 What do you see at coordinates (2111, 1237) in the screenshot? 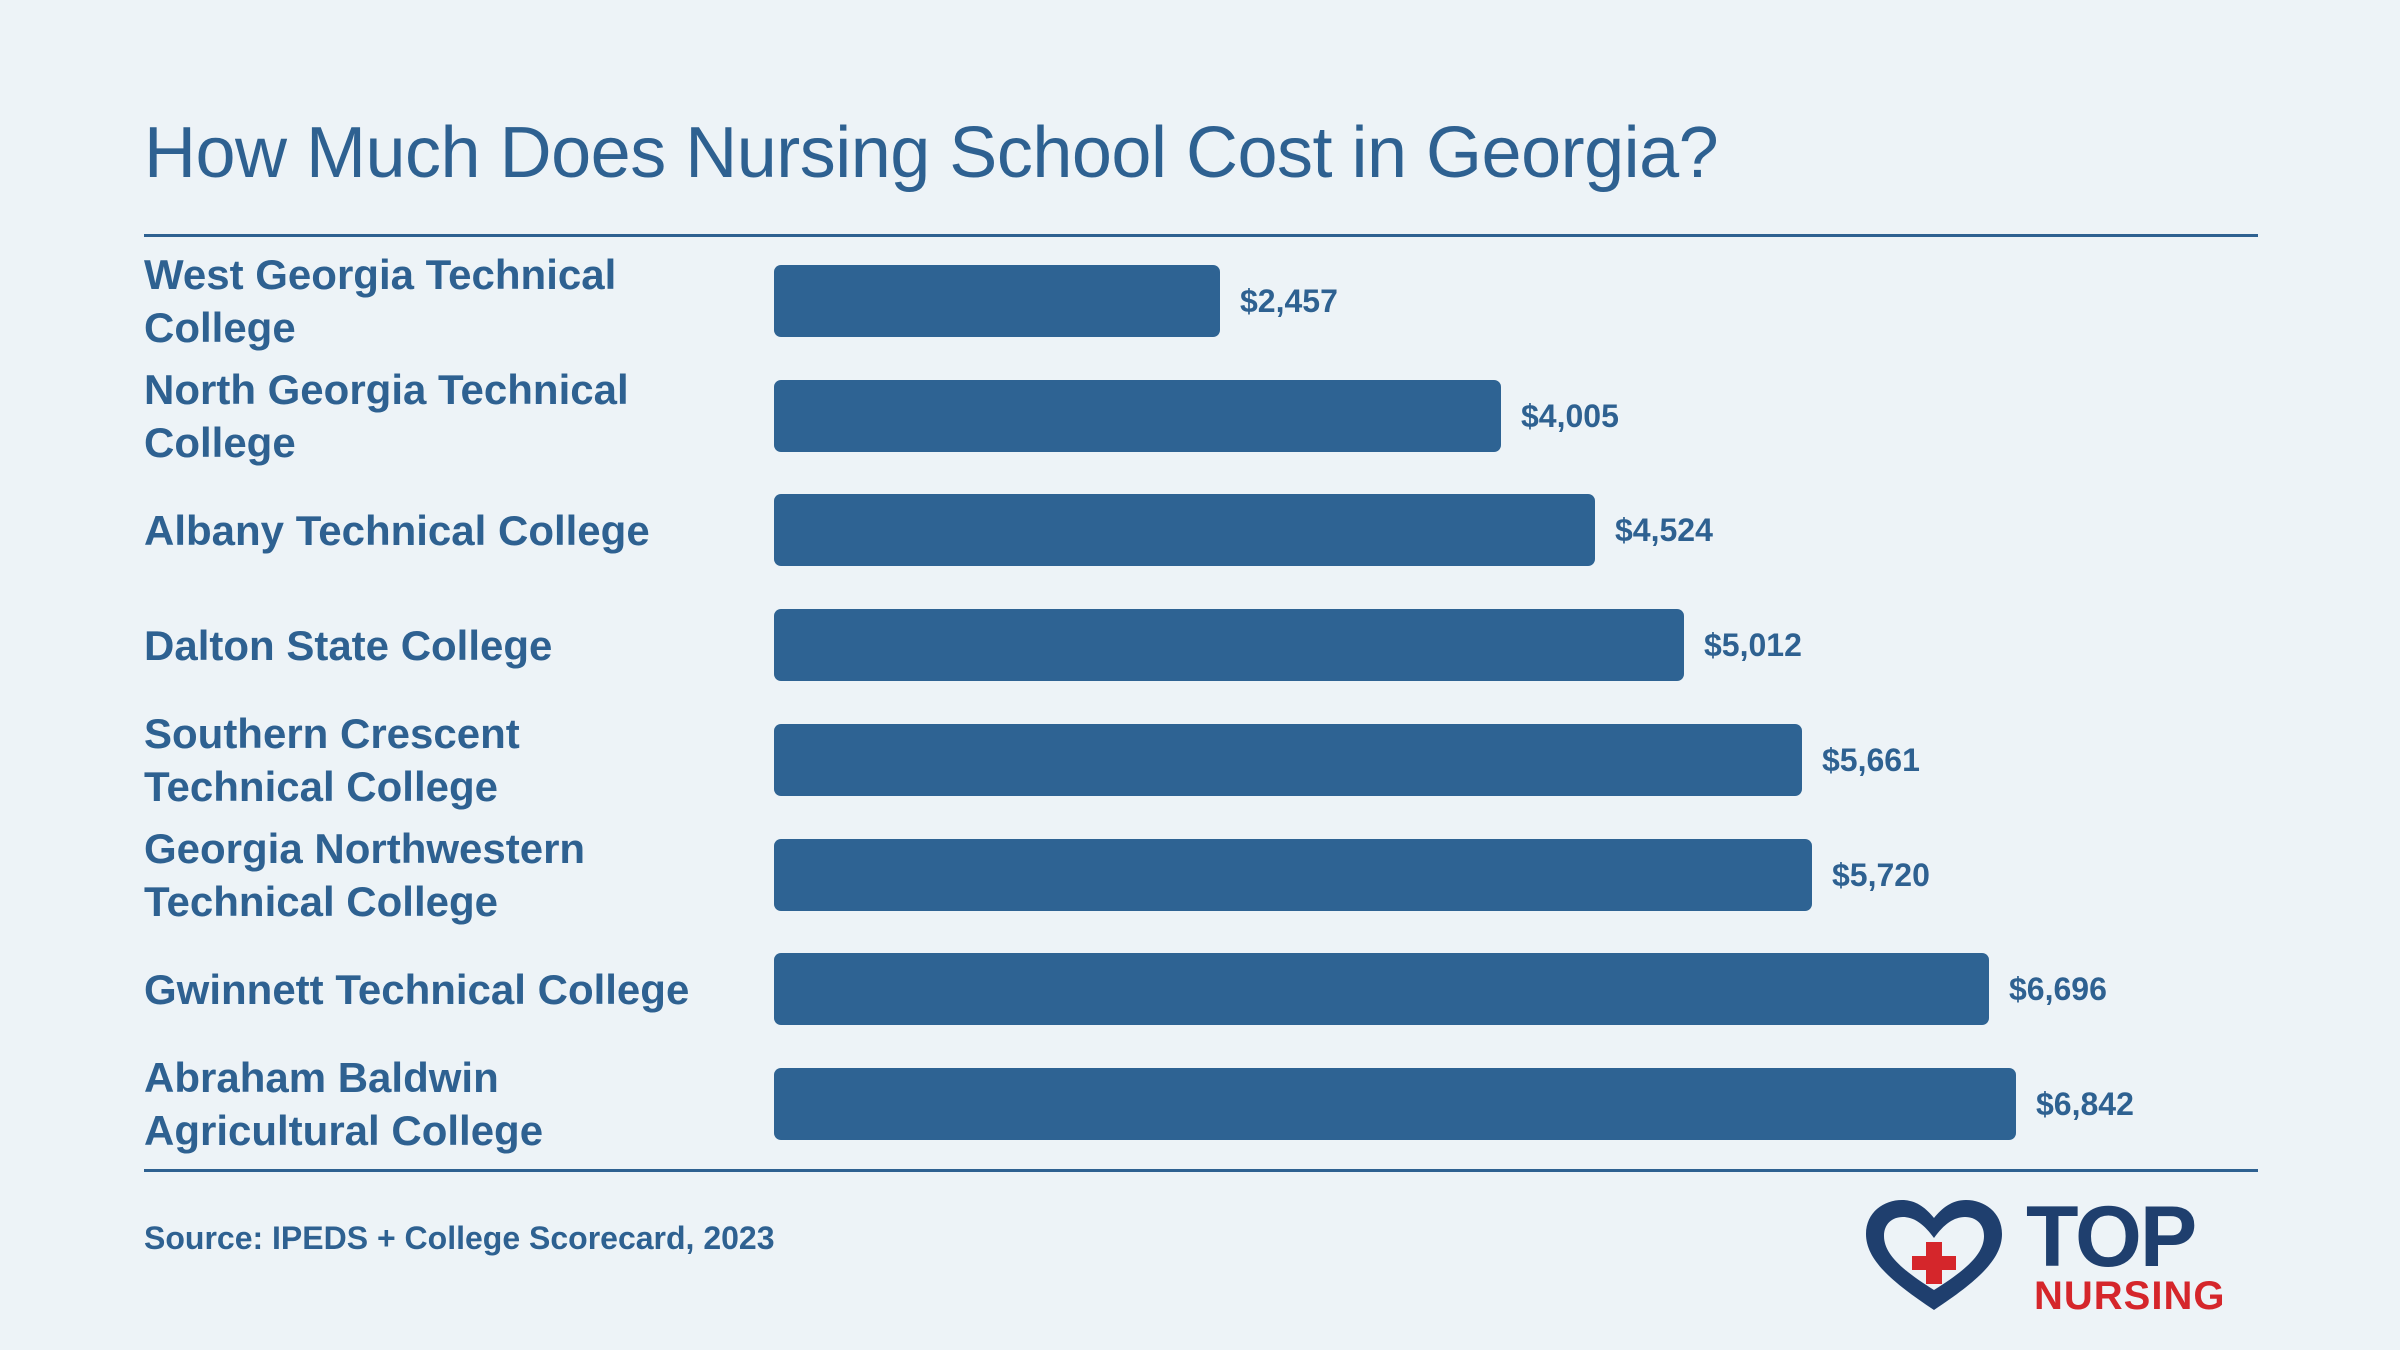
I see `logo-top-text: TOP` at bounding box center [2111, 1237].